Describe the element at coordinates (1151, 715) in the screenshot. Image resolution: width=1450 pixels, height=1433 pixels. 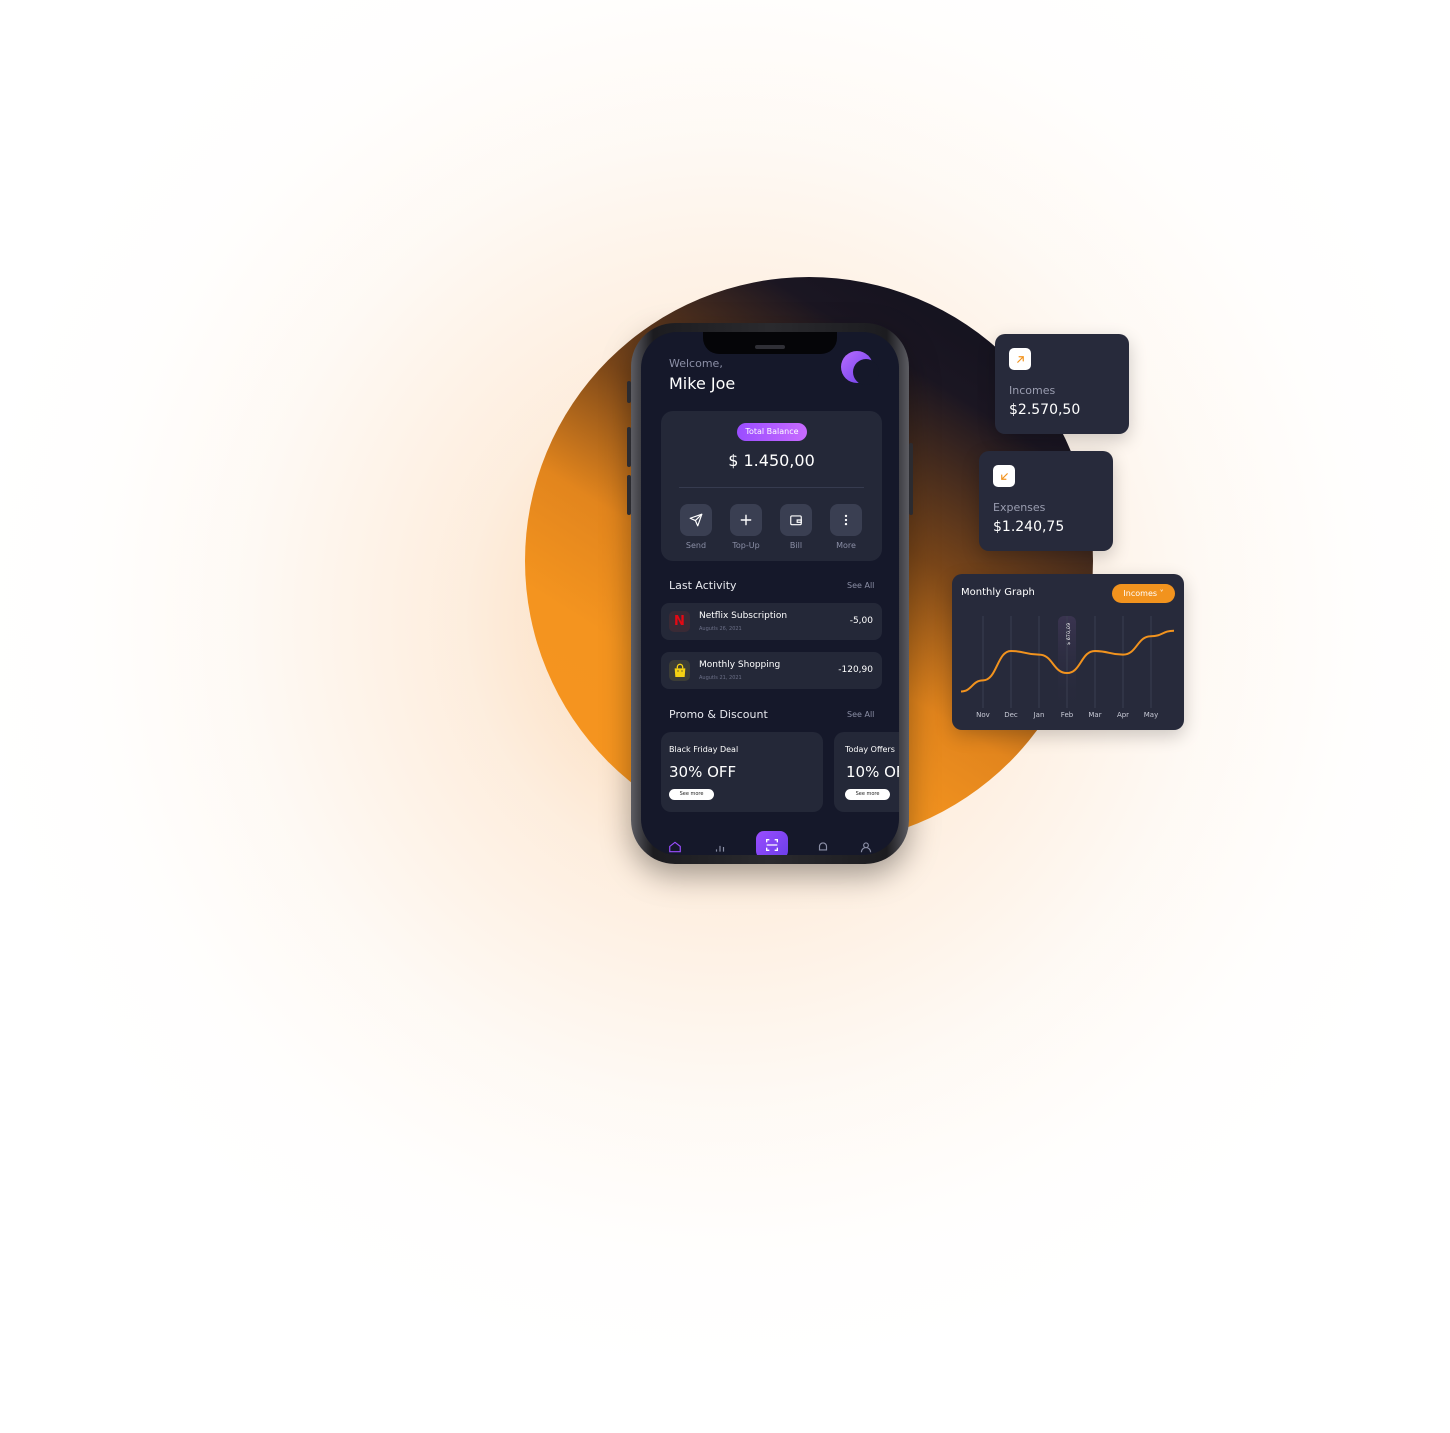
I see `x-tick-label: May` at that location.